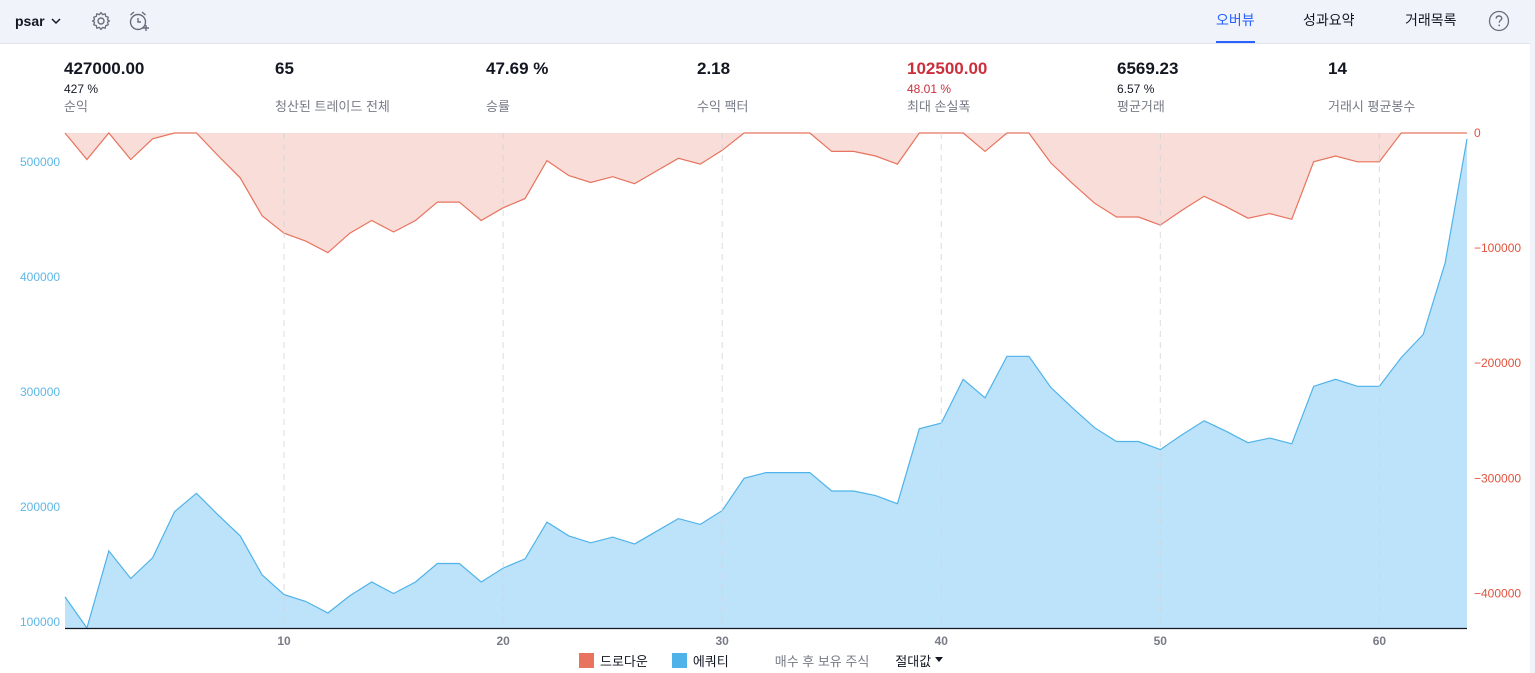 This screenshot has height=673, width=1535. I want to click on legend-equity: 에쿼티, so click(700, 660).